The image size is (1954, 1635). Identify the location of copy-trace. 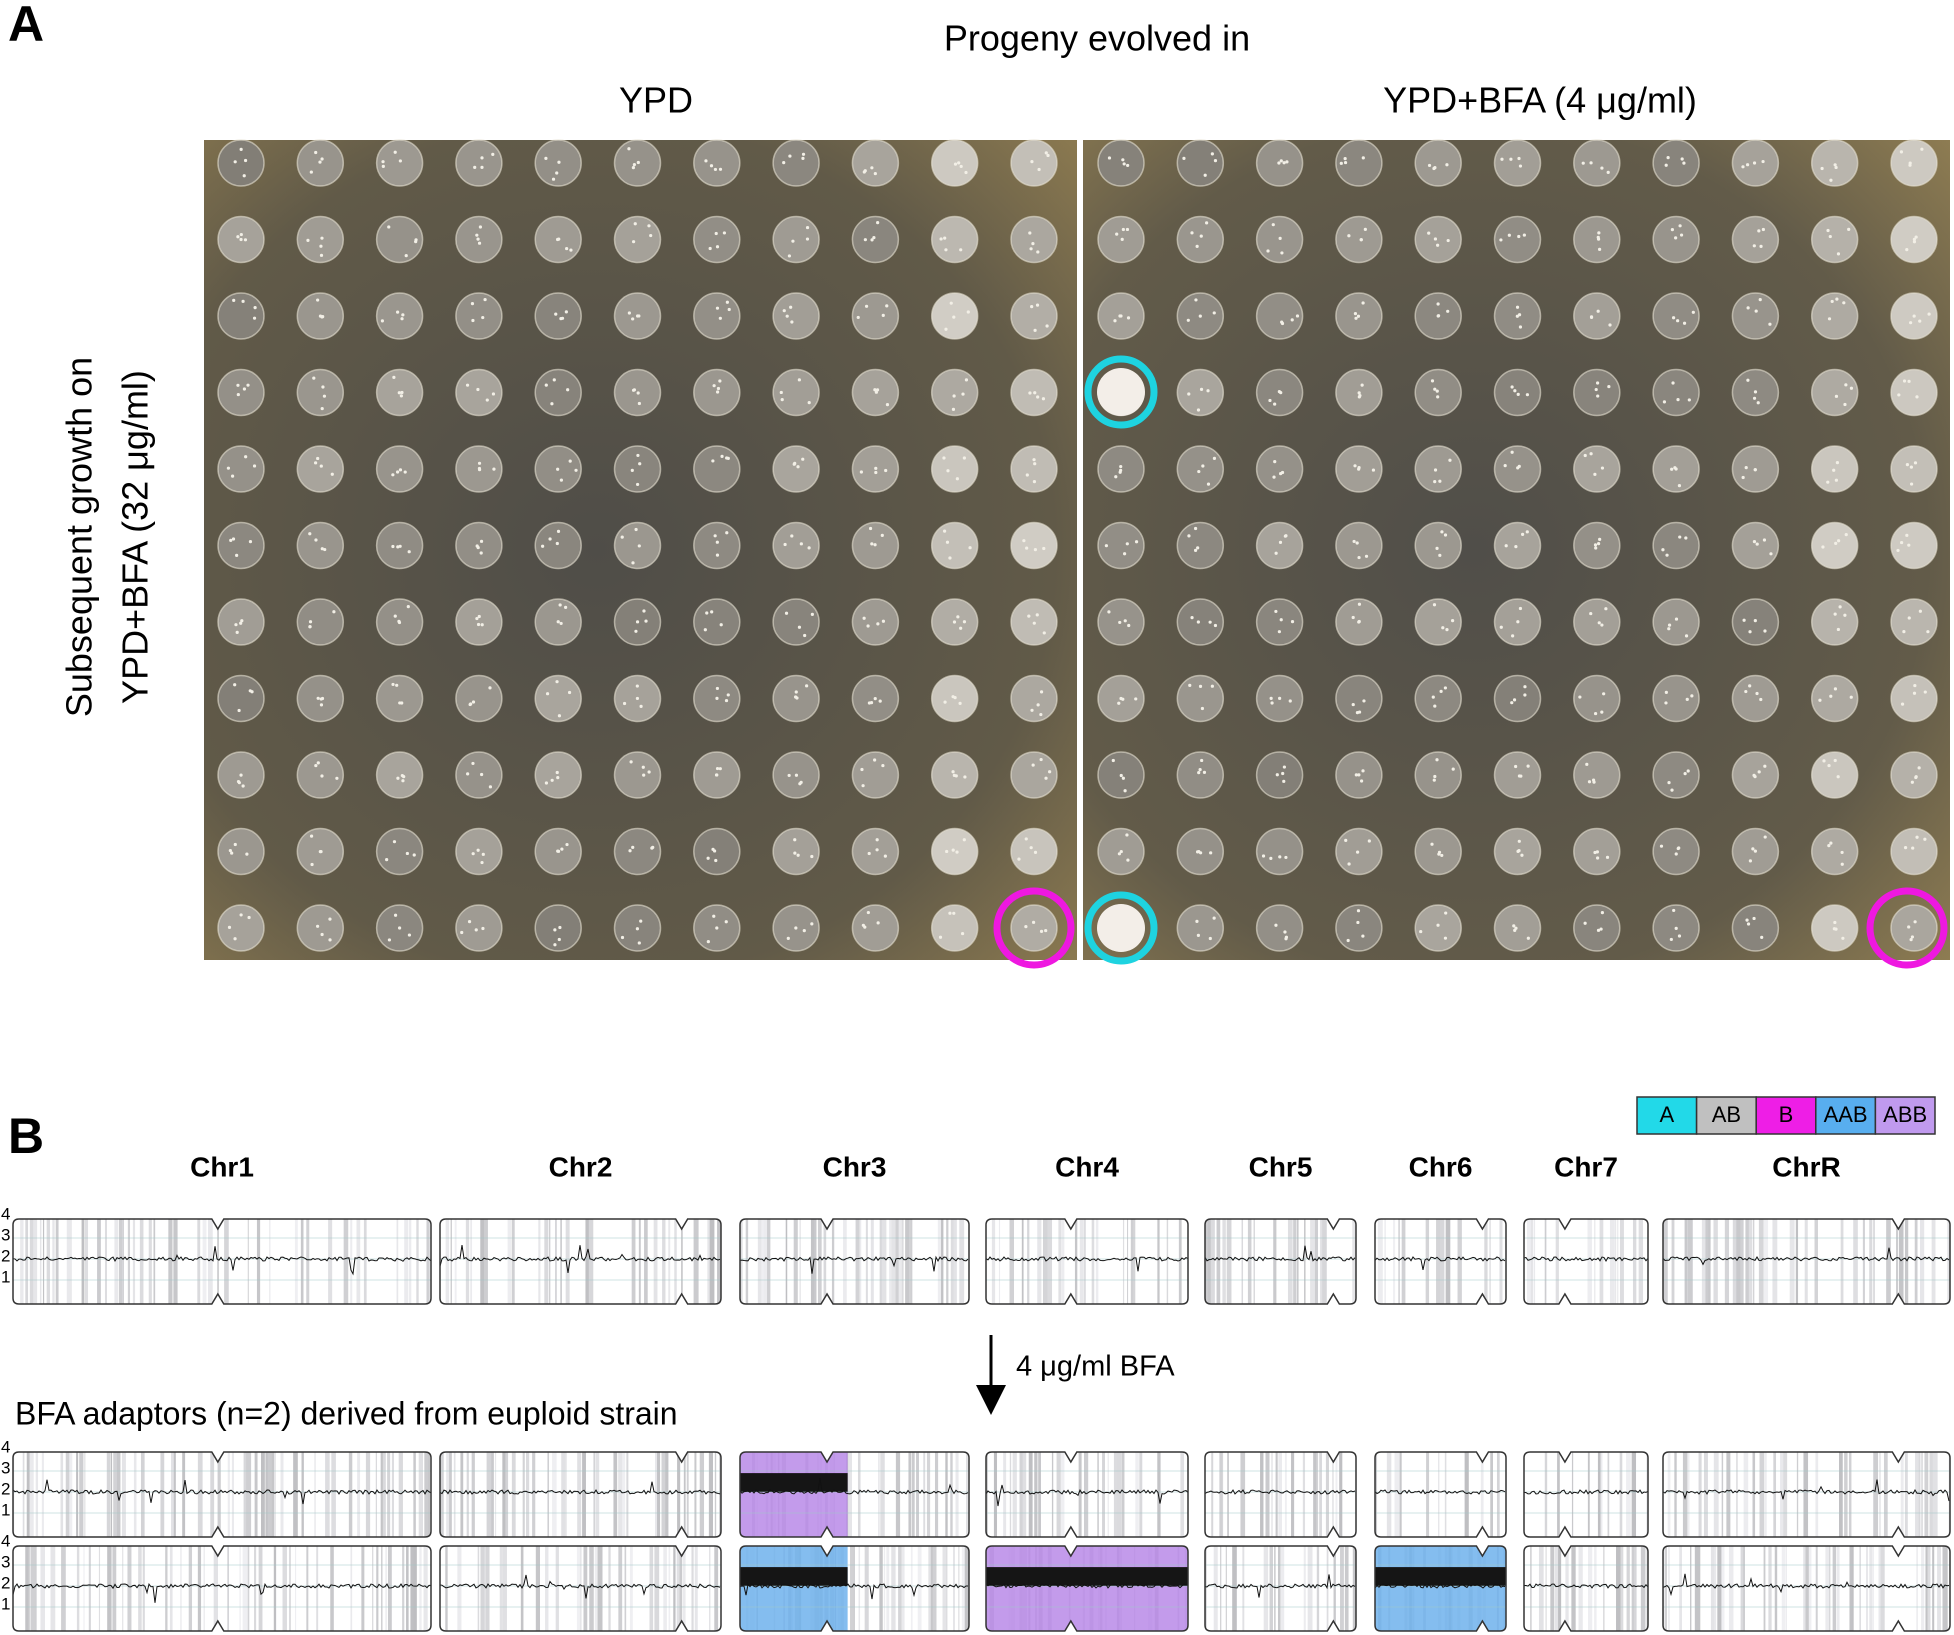
(222, 1261).